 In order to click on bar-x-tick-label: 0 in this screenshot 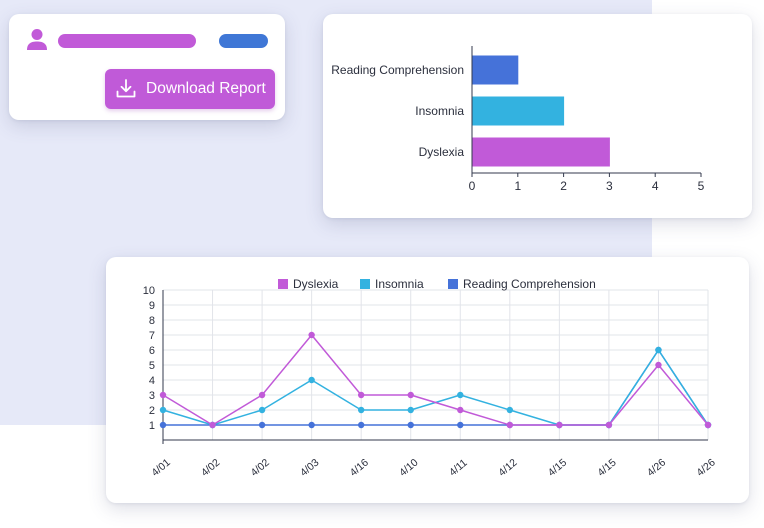, I will do `click(472, 186)`.